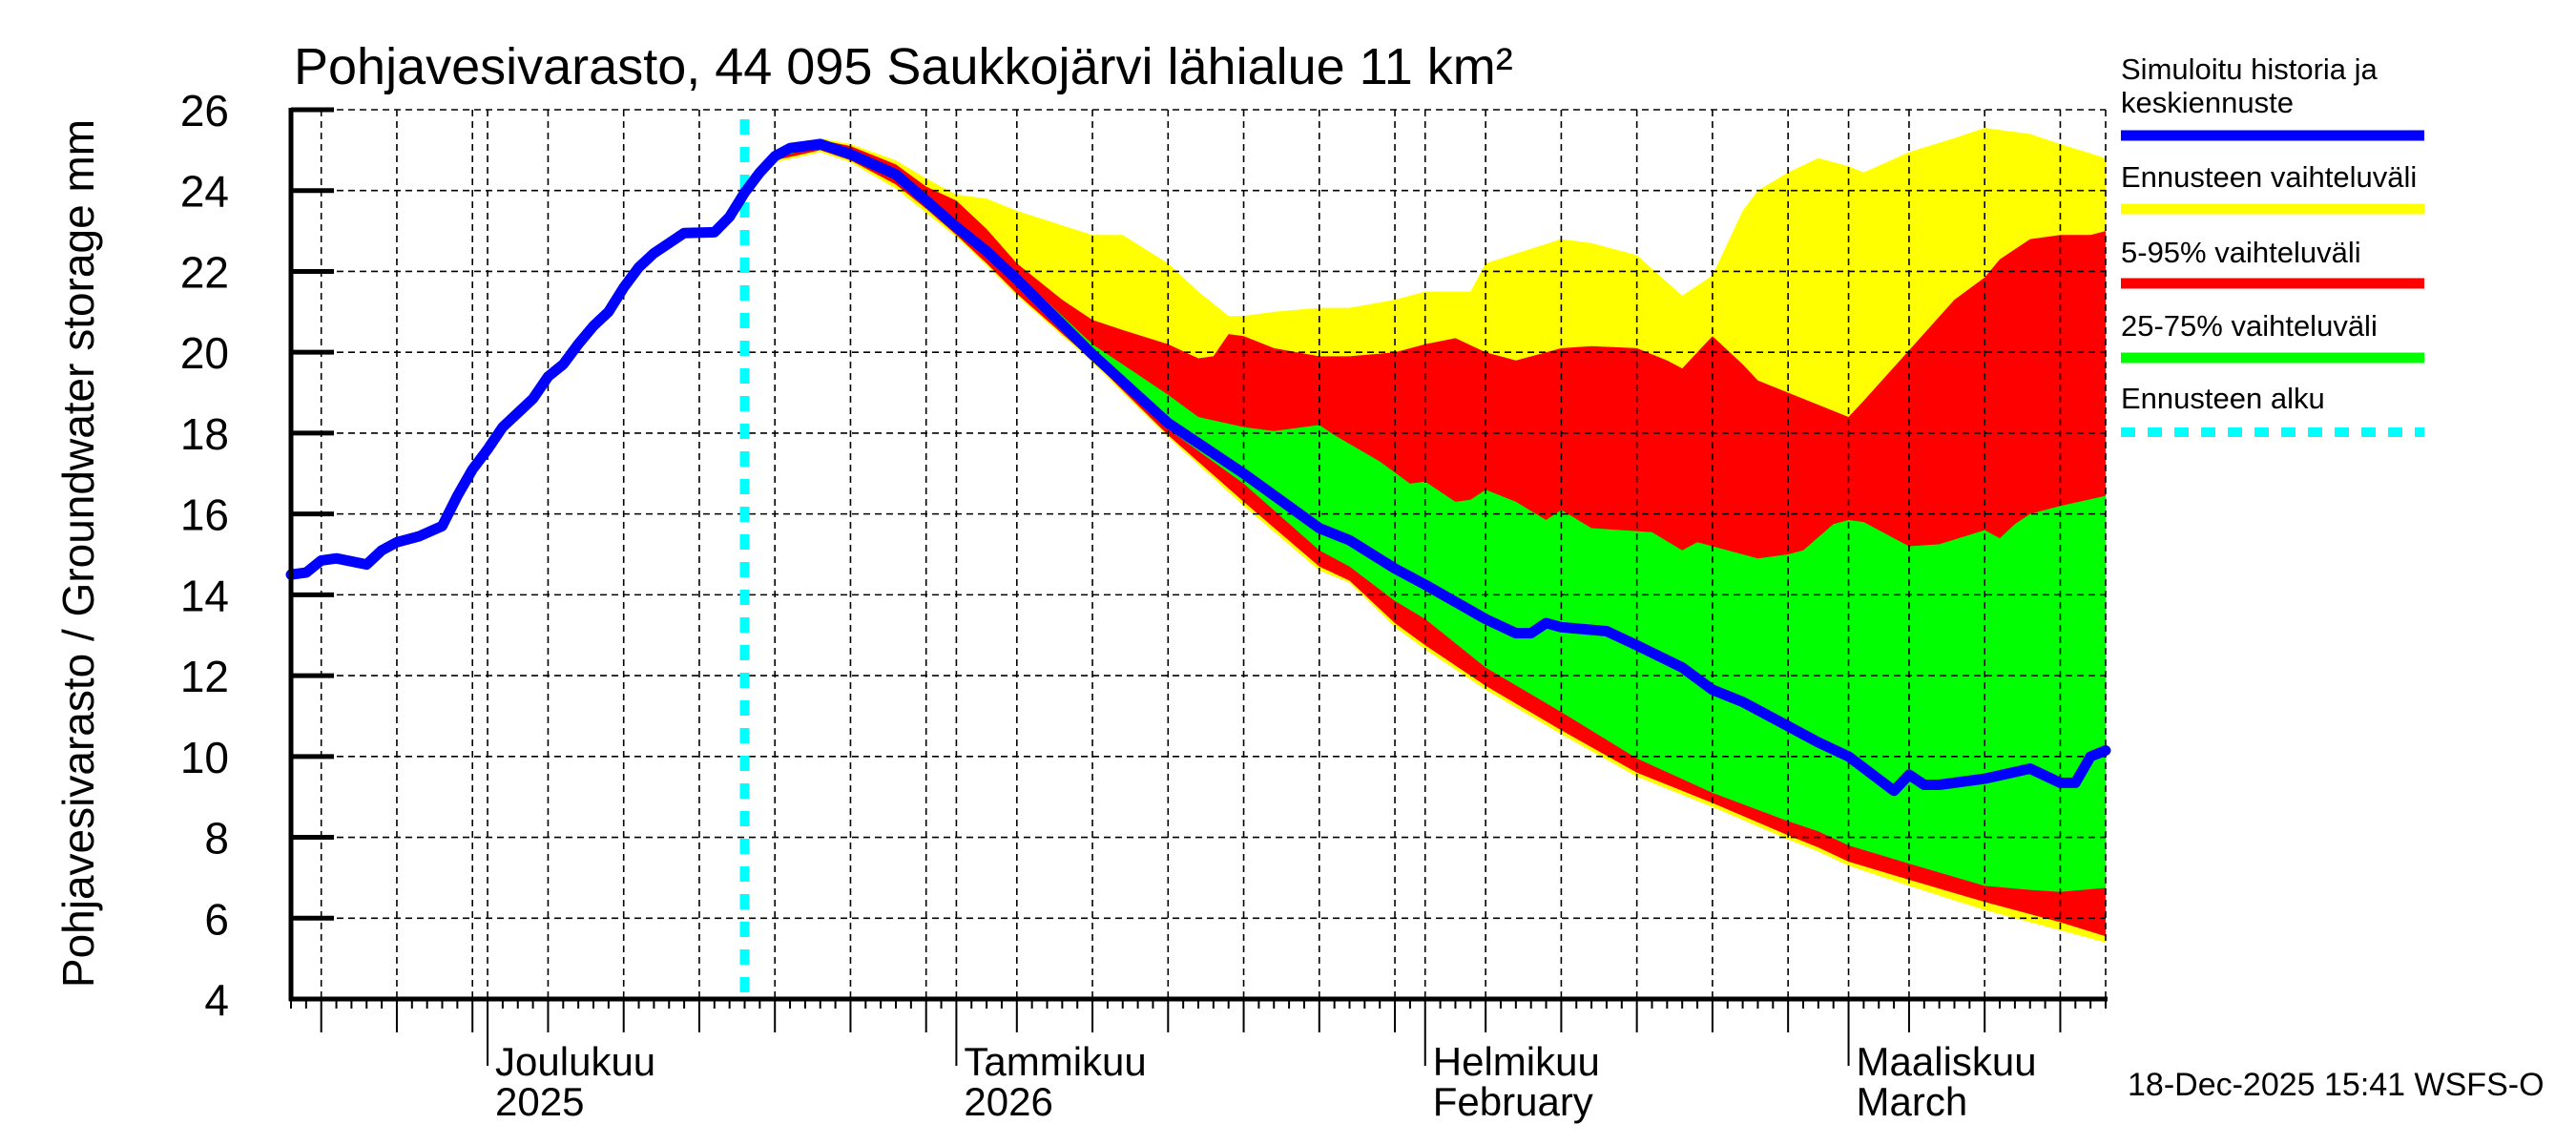 The image size is (2576, 1145). I want to click on y-tick-label: 6, so click(216, 919).